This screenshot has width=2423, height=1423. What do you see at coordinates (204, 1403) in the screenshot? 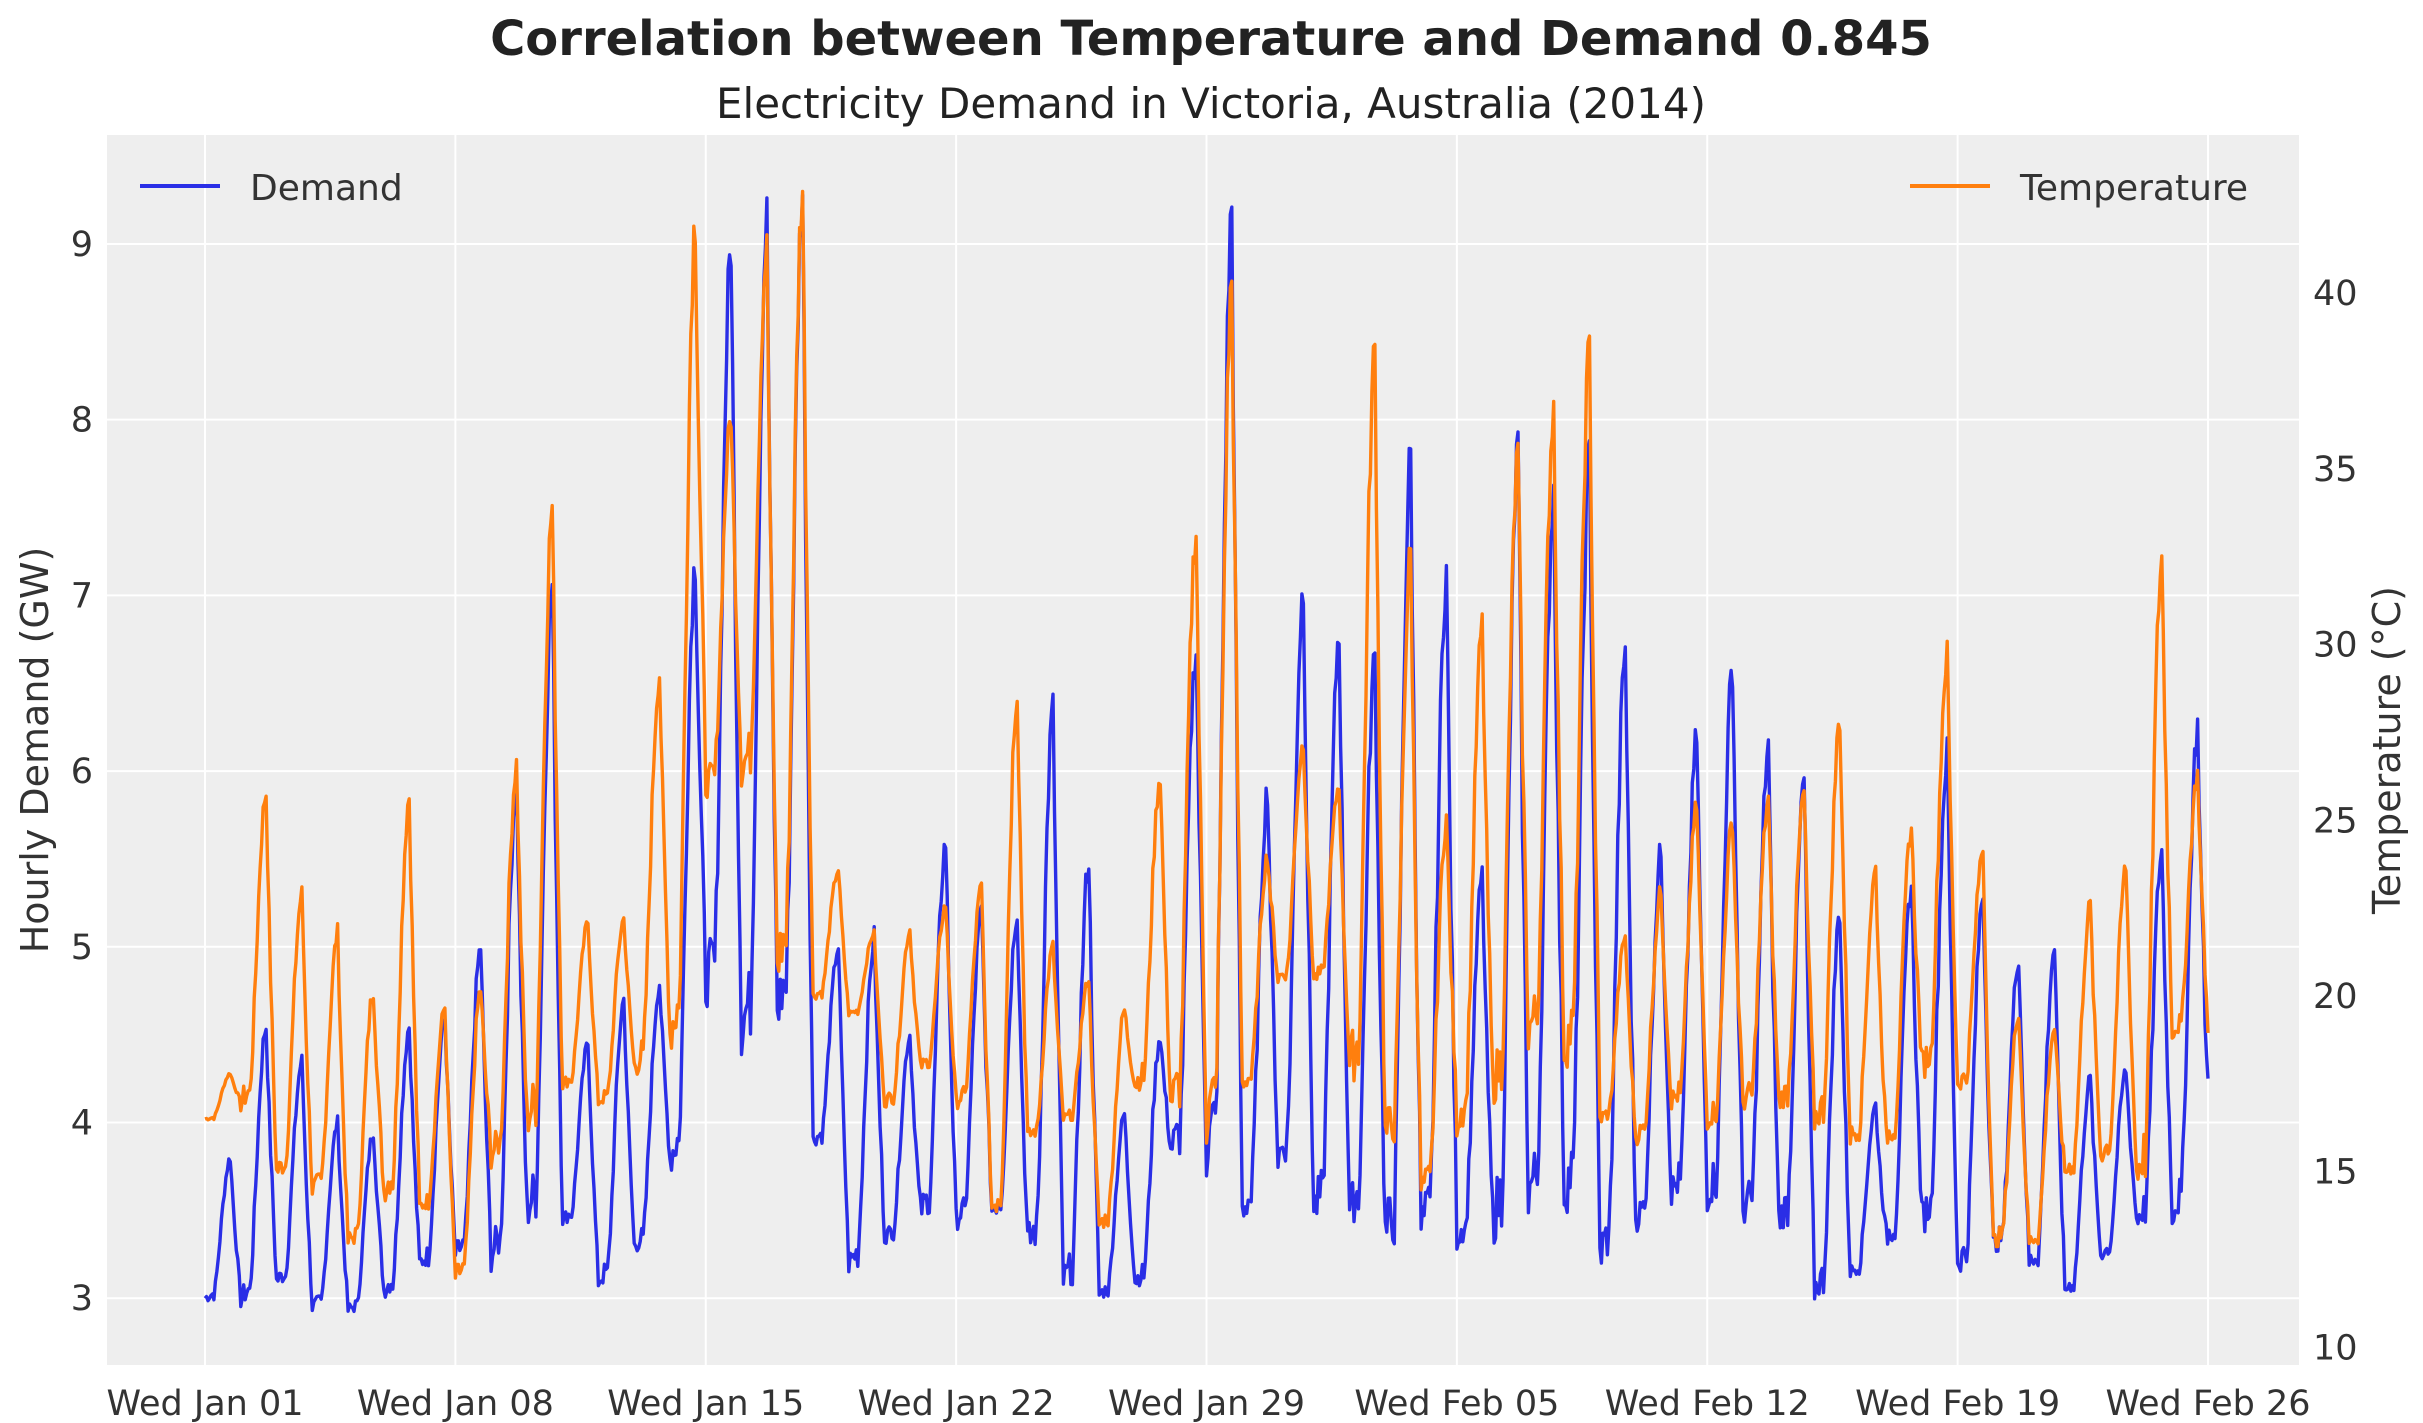
I see `x-tick-label-0: Wed Jan 01` at bounding box center [204, 1403].